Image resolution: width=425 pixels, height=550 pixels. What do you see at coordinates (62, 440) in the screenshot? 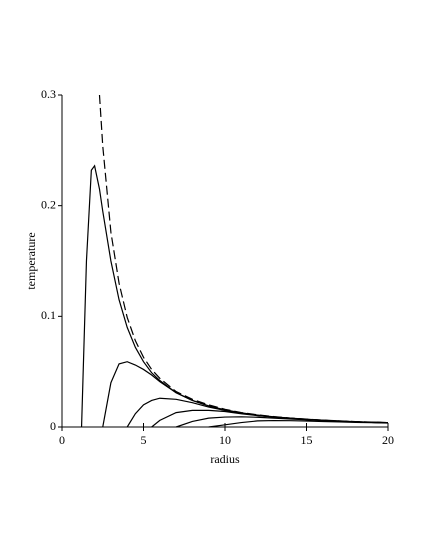
I see `x-tick-label: 0` at bounding box center [62, 440].